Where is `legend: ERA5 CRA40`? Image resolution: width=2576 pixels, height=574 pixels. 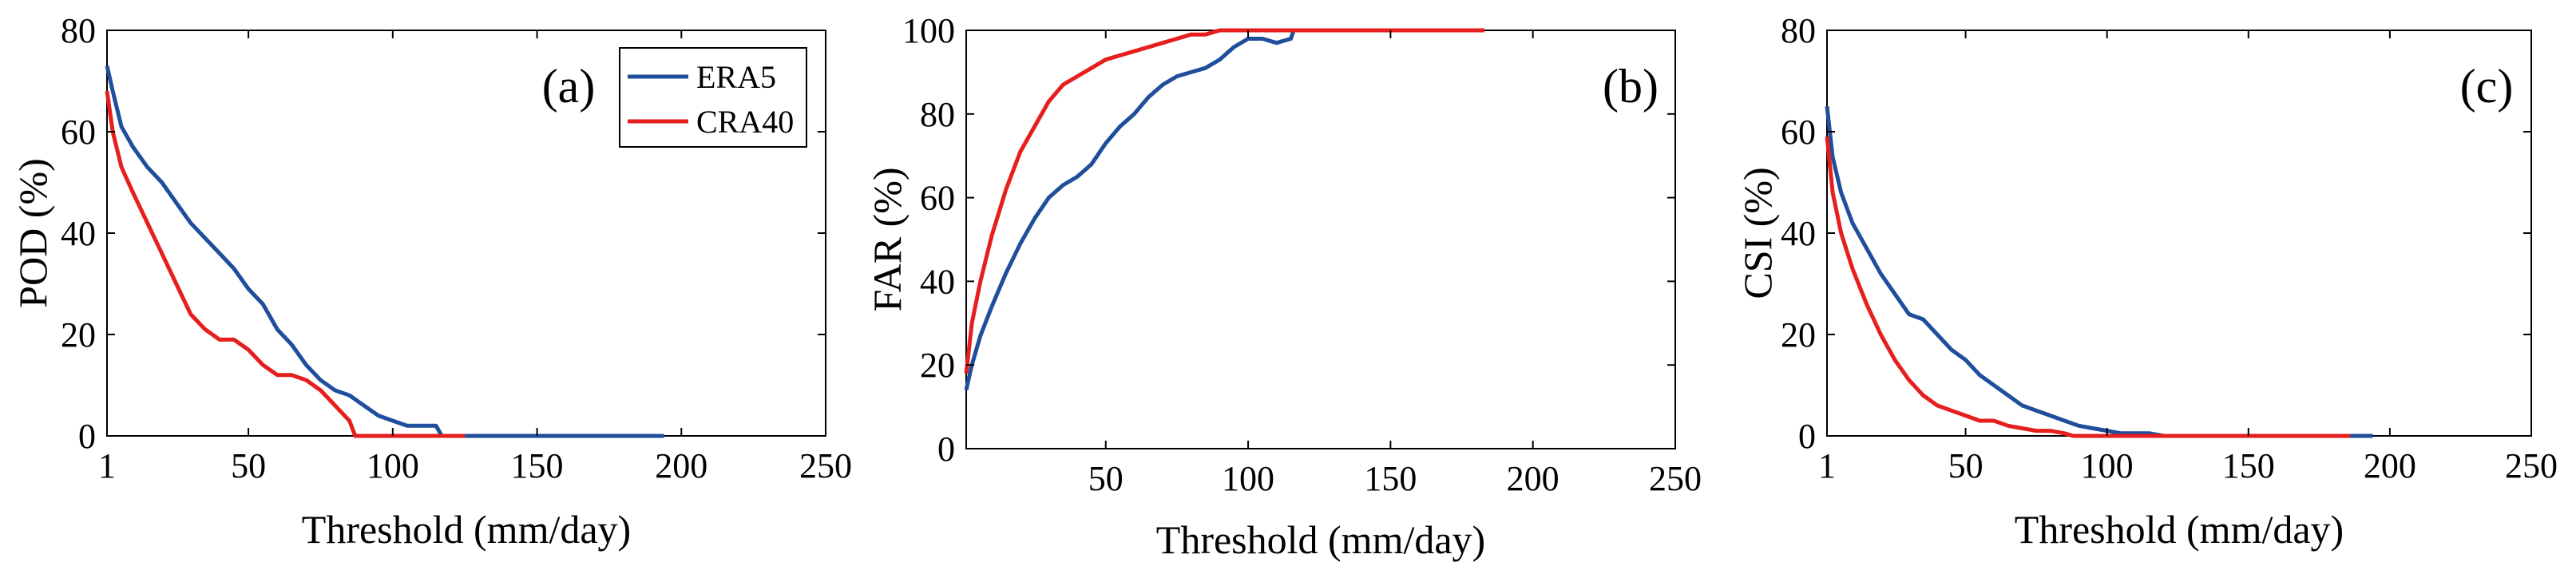 legend: ERA5 CRA40 is located at coordinates (713, 97).